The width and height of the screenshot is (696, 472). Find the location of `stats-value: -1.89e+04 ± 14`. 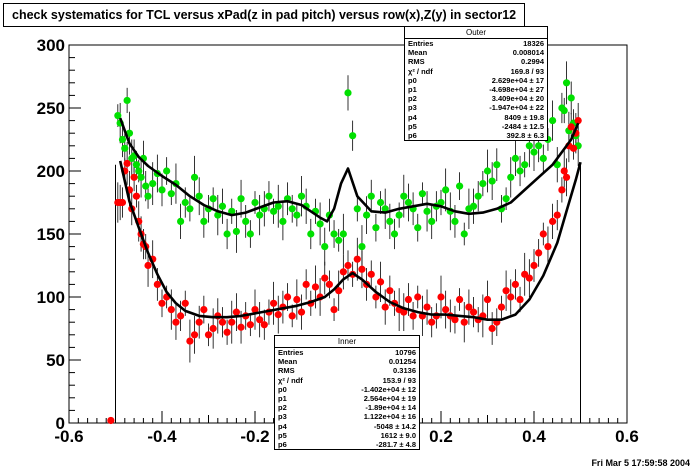

stats-value: -1.89e+04 ± 14 is located at coordinates (390, 408).